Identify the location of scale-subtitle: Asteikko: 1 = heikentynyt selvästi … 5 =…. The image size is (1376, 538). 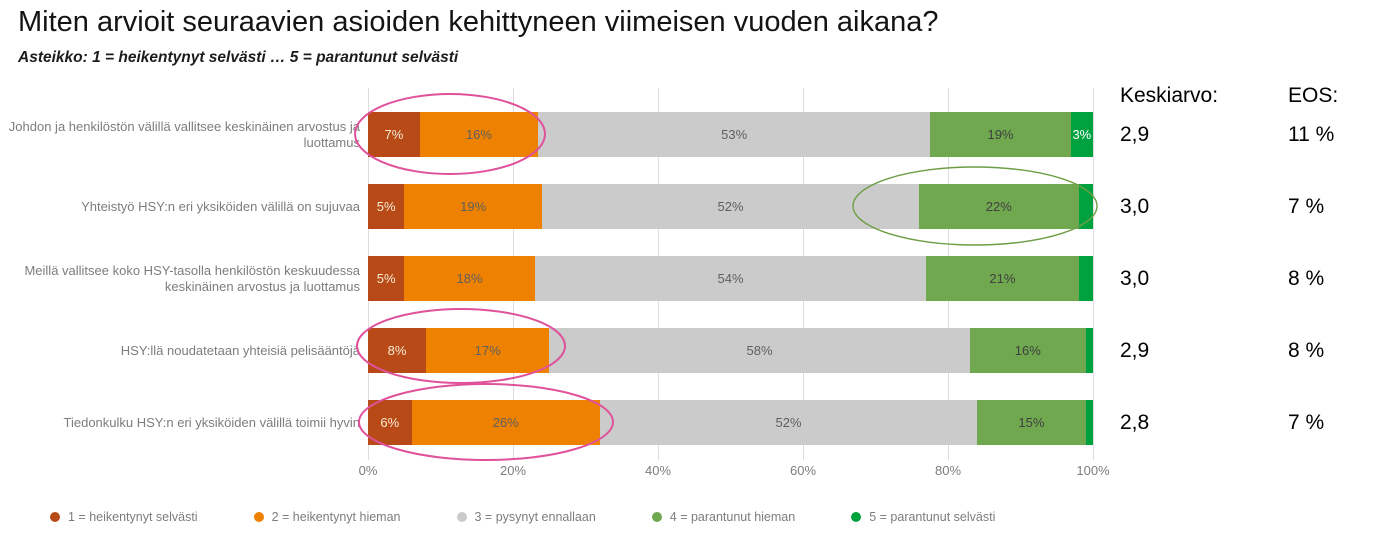
(238, 57).